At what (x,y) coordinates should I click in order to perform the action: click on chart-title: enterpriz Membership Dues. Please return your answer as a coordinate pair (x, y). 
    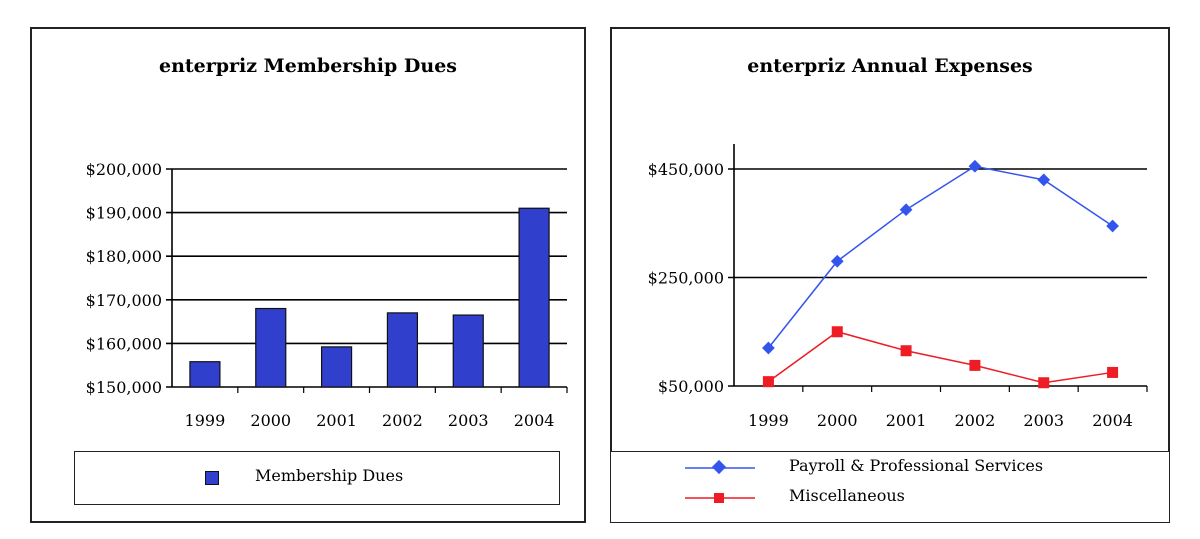
    Looking at the image, I should click on (307, 66).